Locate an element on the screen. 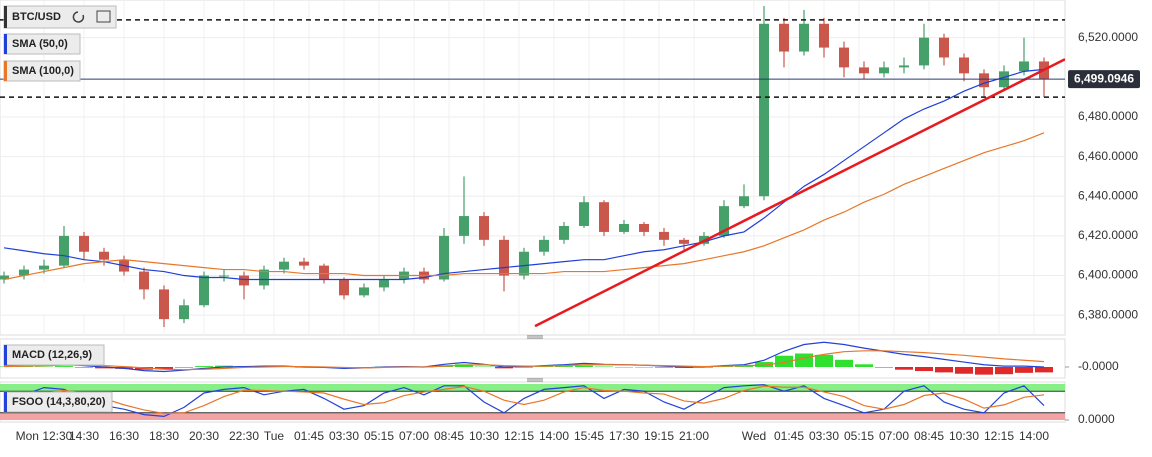 The height and width of the screenshot is (457, 1152). last-price-label: 6,499.0946 is located at coordinates (1104, 78).